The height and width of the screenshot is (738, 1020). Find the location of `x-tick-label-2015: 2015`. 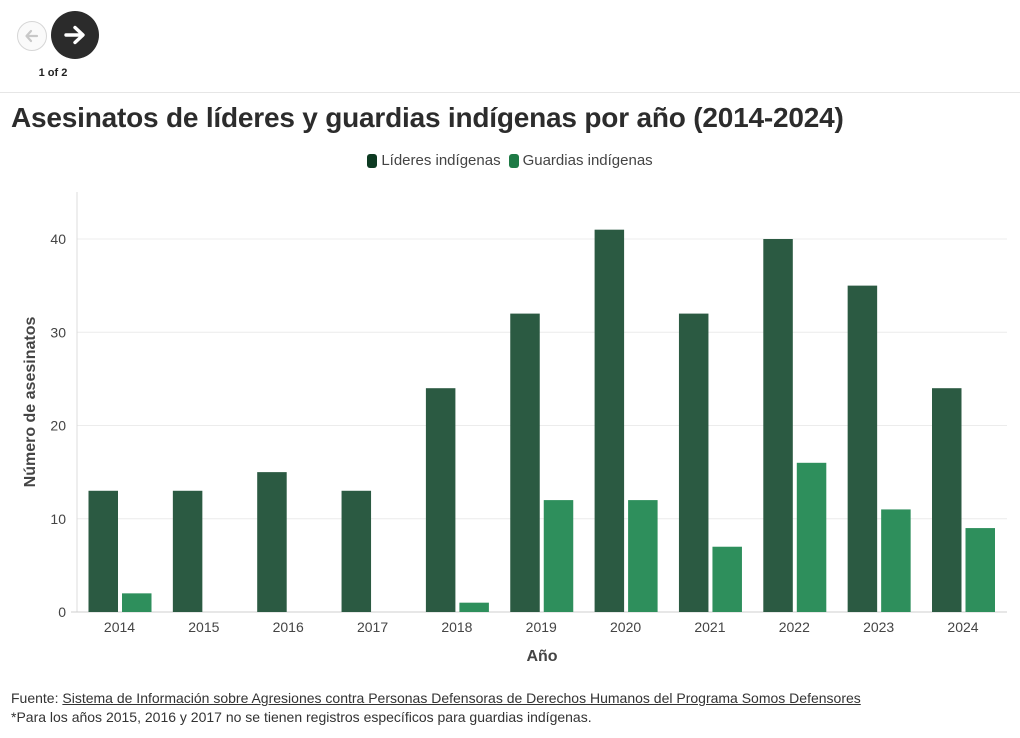

x-tick-label-2015: 2015 is located at coordinates (203, 627).